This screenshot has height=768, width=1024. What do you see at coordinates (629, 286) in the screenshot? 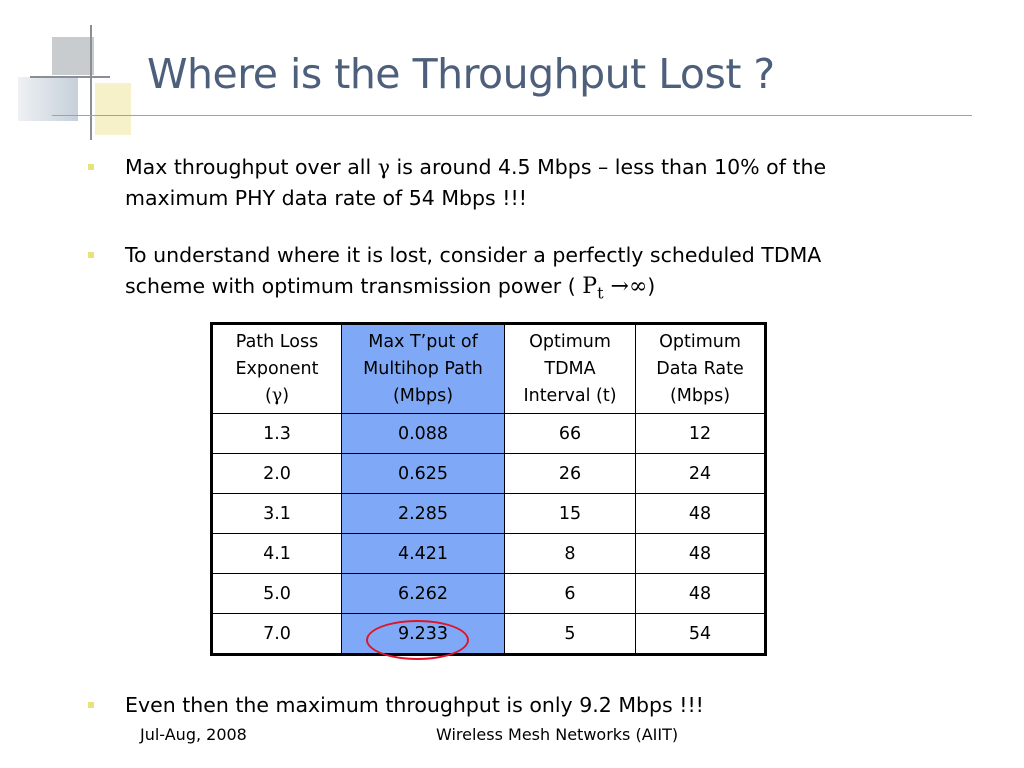
I see `formula-arrow-infinity: →∞` at bounding box center [629, 286].